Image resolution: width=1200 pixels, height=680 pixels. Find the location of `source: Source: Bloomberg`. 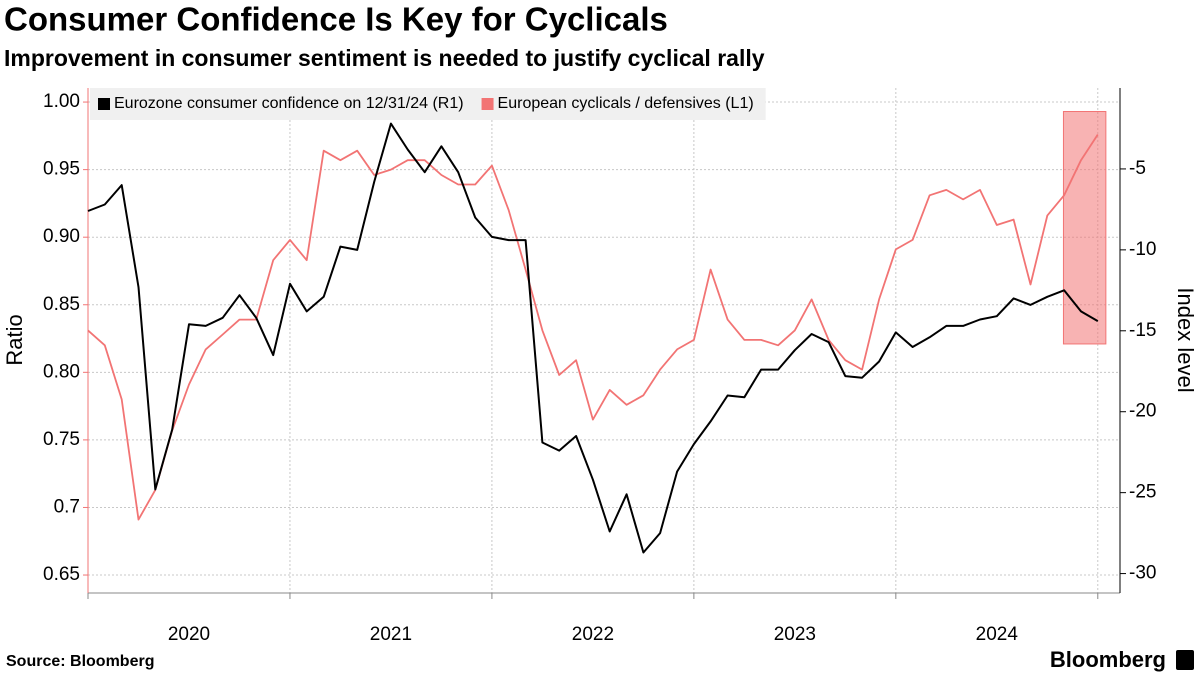

source: Source: Bloomberg is located at coordinates (80, 661).